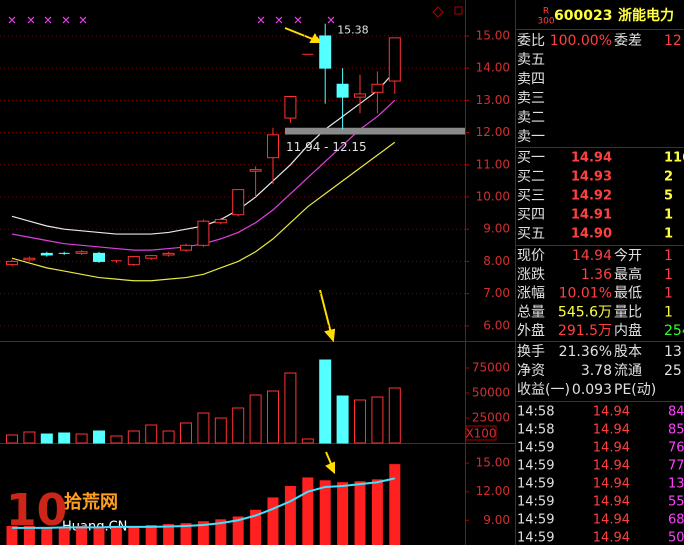 The width and height of the screenshot is (684, 545). Describe the element at coordinates (635, 390) in the screenshot. I see `quote-label: PE(动)` at that location.